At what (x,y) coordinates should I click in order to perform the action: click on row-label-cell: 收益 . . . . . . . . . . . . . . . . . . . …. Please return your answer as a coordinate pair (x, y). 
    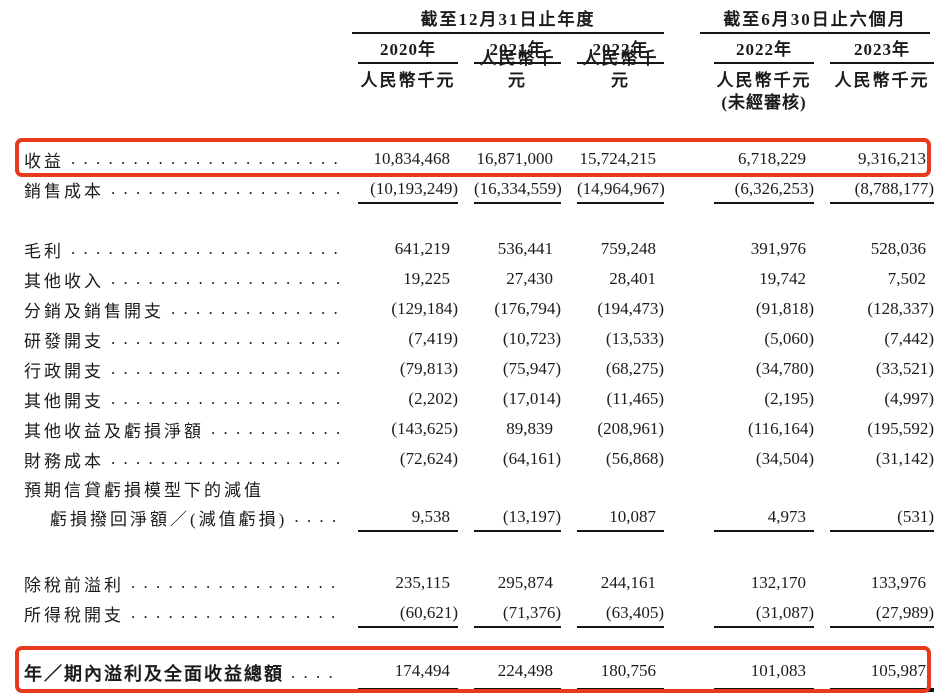
    Looking at the image, I should click on (170, 159).